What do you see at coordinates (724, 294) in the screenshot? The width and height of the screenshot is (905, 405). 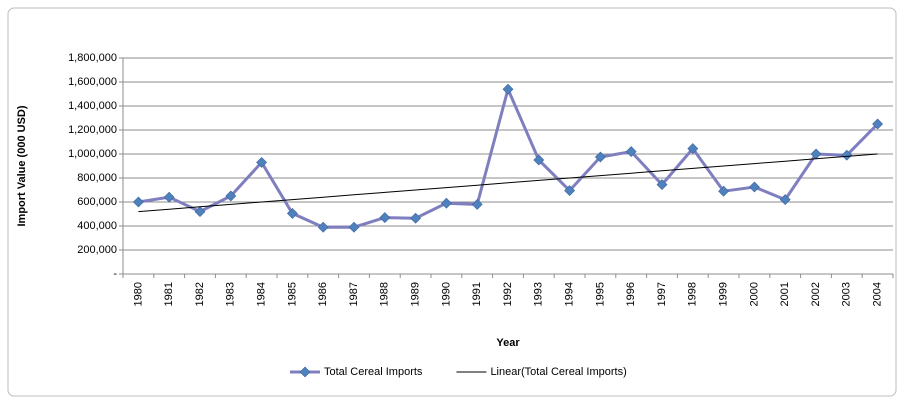 I see `x-tick-label: 1999` at bounding box center [724, 294].